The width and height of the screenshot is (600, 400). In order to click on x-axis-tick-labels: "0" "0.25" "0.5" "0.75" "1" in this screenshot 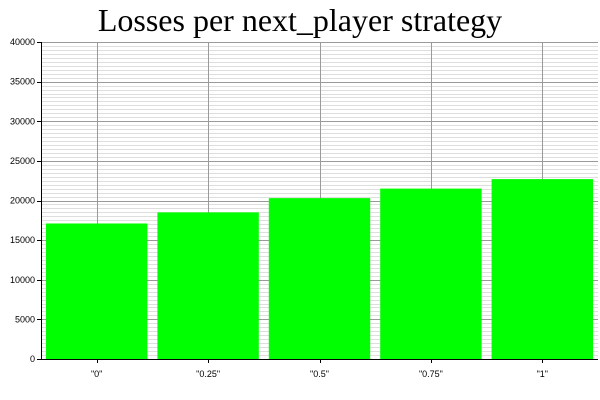, I will do `click(319, 374)`.